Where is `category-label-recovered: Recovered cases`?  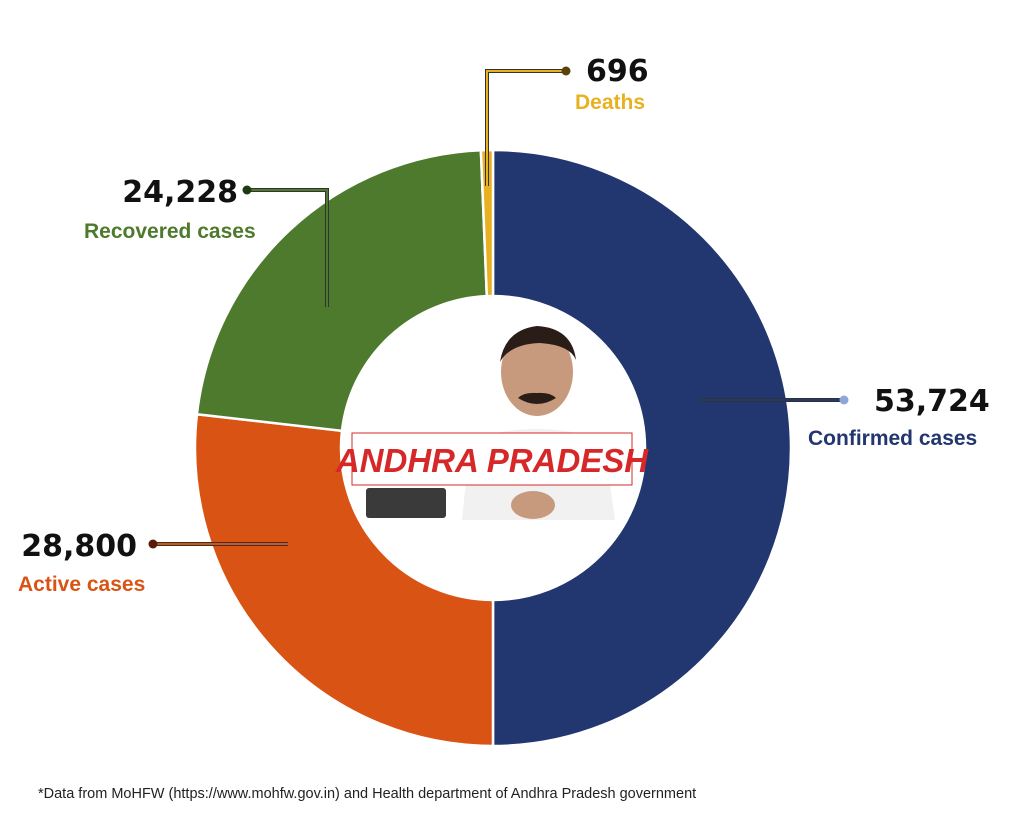 category-label-recovered: Recovered cases is located at coordinates (170, 231).